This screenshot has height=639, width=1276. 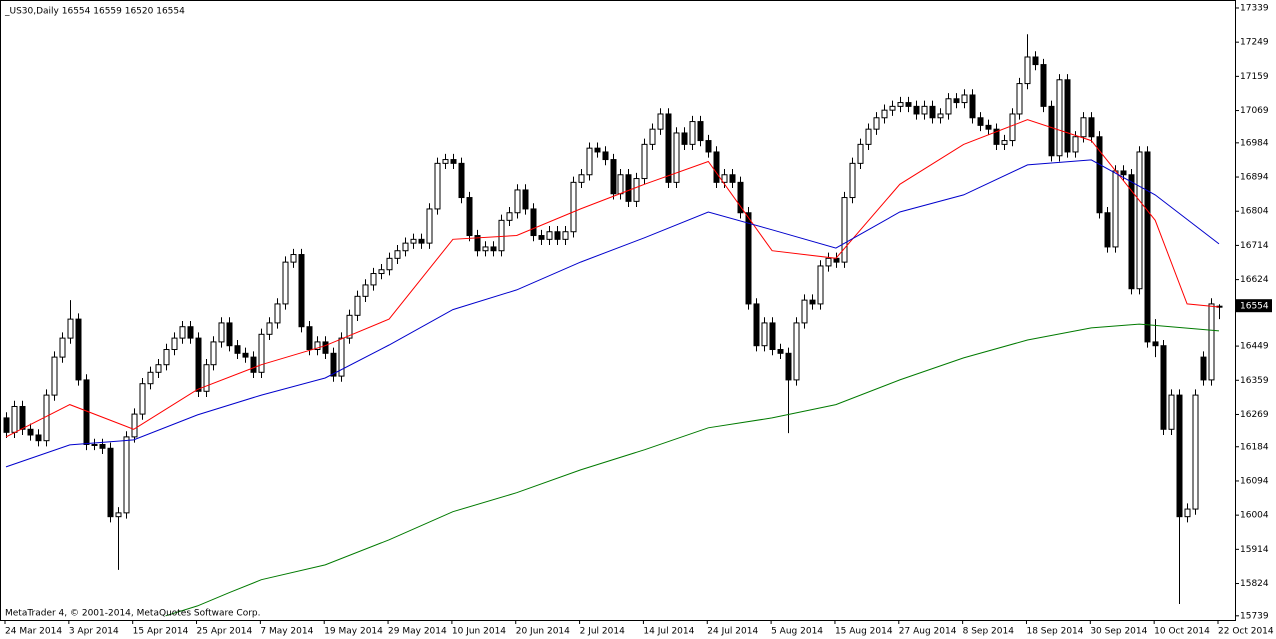 I want to click on x-tick-label: 7 May 2014, so click(x=286, y=632).